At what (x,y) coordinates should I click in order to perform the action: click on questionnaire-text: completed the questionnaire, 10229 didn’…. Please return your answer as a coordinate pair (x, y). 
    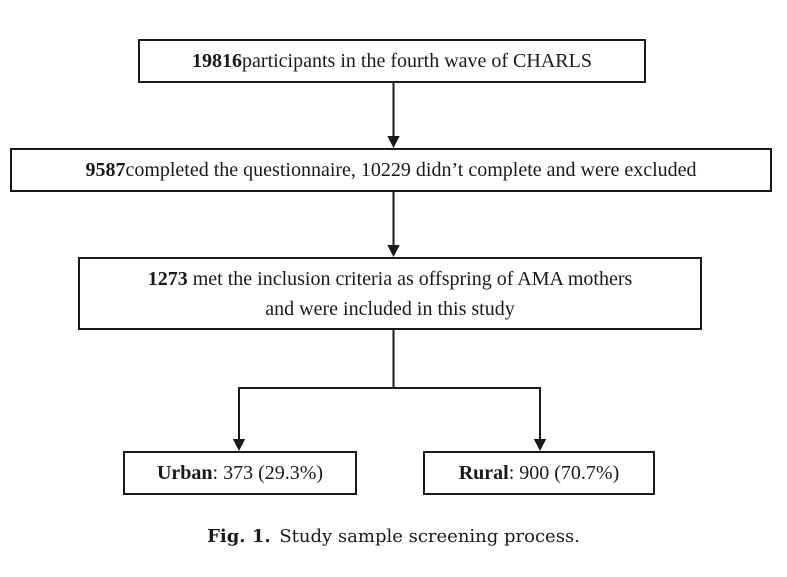
    Looking at the image, I should click on (411, 170).